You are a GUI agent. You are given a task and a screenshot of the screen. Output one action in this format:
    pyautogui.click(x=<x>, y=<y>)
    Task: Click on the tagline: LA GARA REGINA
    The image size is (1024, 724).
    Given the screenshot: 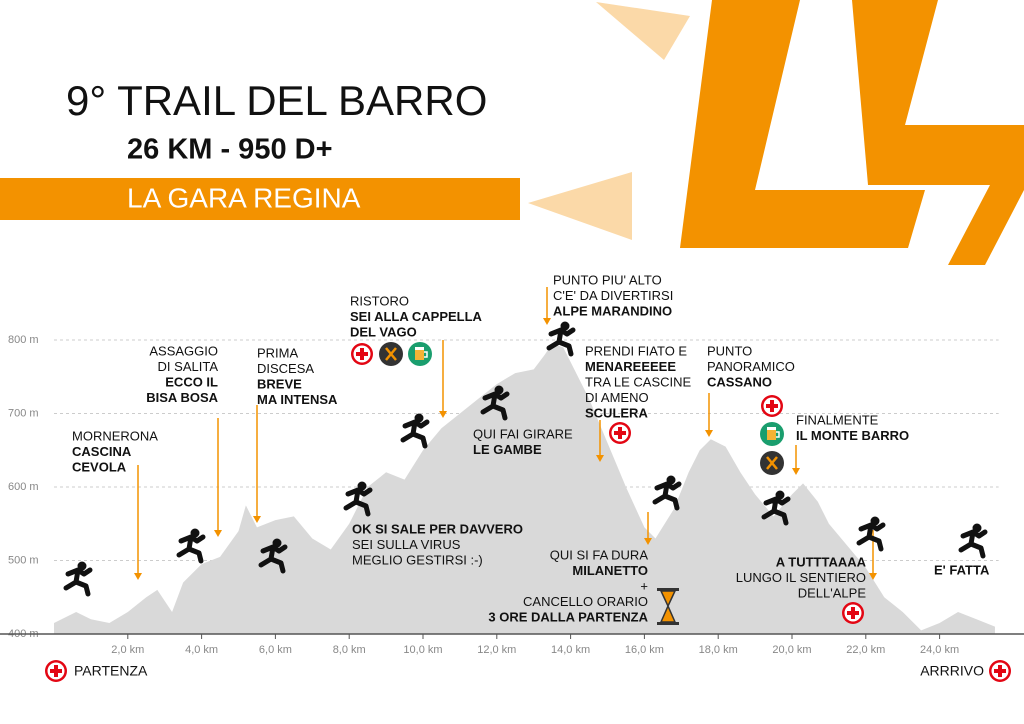 What is the action you would take?
    pyautogui.click(x=244, y=197)
    